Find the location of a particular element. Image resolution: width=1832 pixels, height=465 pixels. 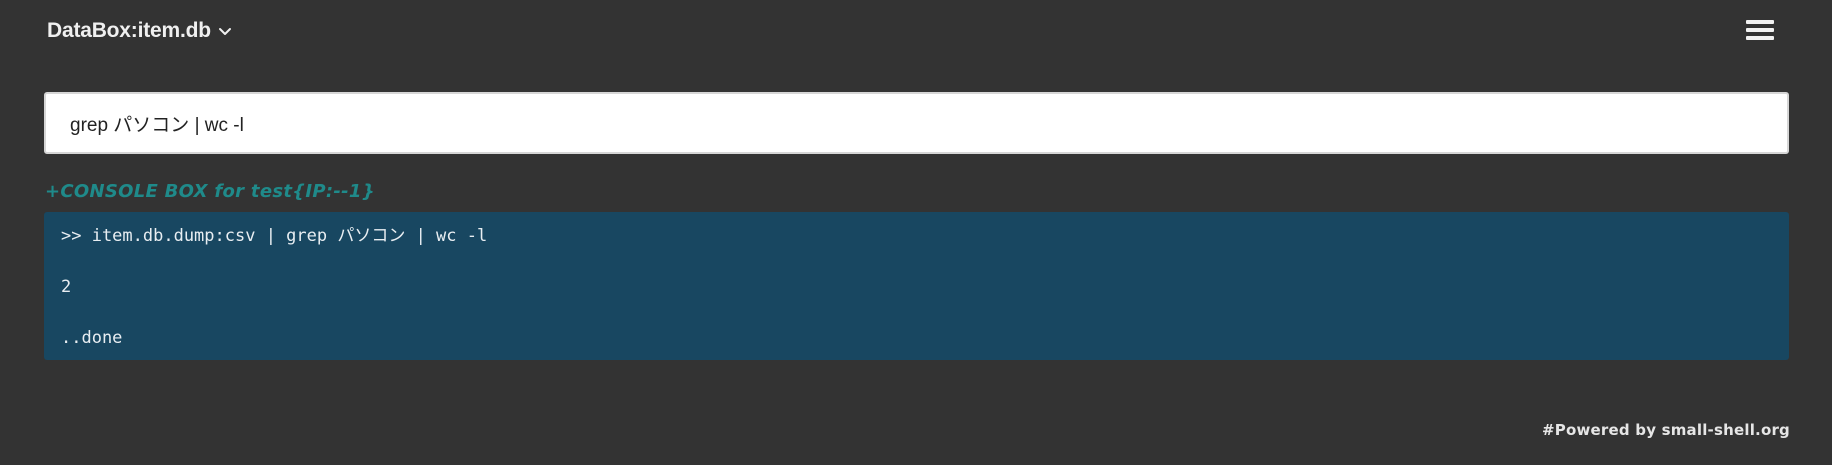

powered-by-footer: #Powered by small-shell.org is located at coordinates (1666, 430).